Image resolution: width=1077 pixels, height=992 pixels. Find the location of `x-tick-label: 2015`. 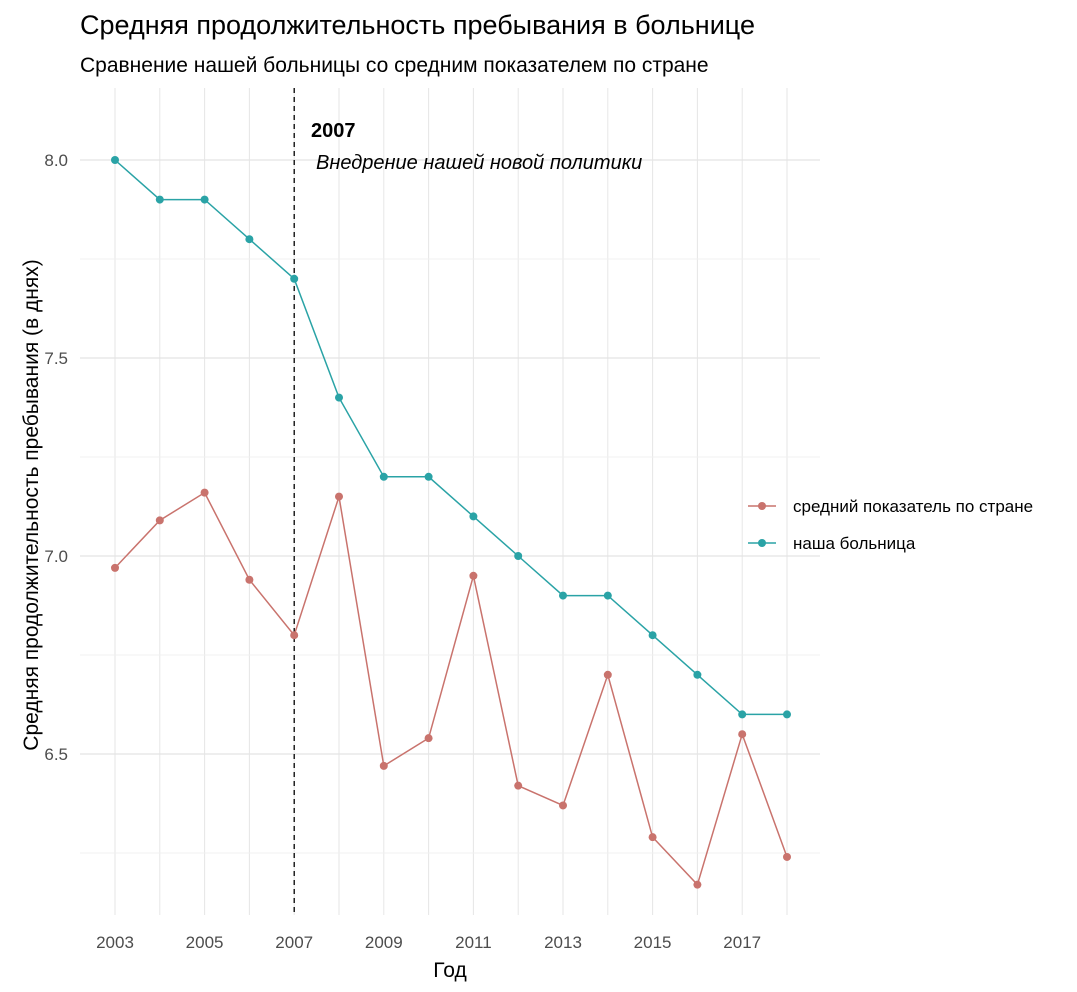

x-tick-label: 2015 is located at coordinates (653, 942).